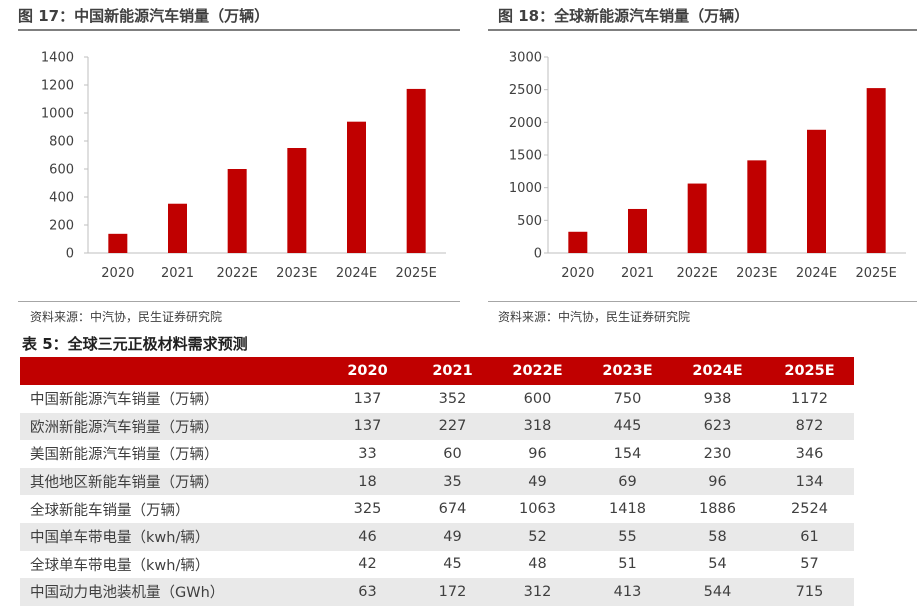  What do you see at coordinates (757, 206) in the screenshot?
I see `bar-2023E` at bounding box center [757, 206].